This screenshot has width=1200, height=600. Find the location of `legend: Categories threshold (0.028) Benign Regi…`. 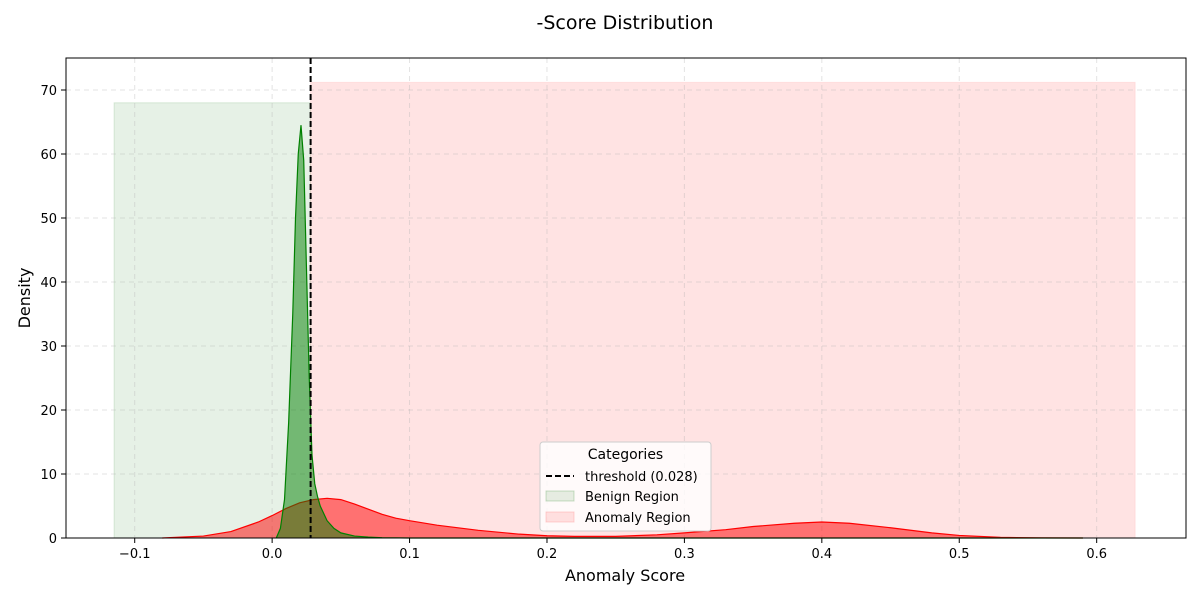

legend: Categories threshold (0.028) Benign Regi… is located at coordinates (625, 486).